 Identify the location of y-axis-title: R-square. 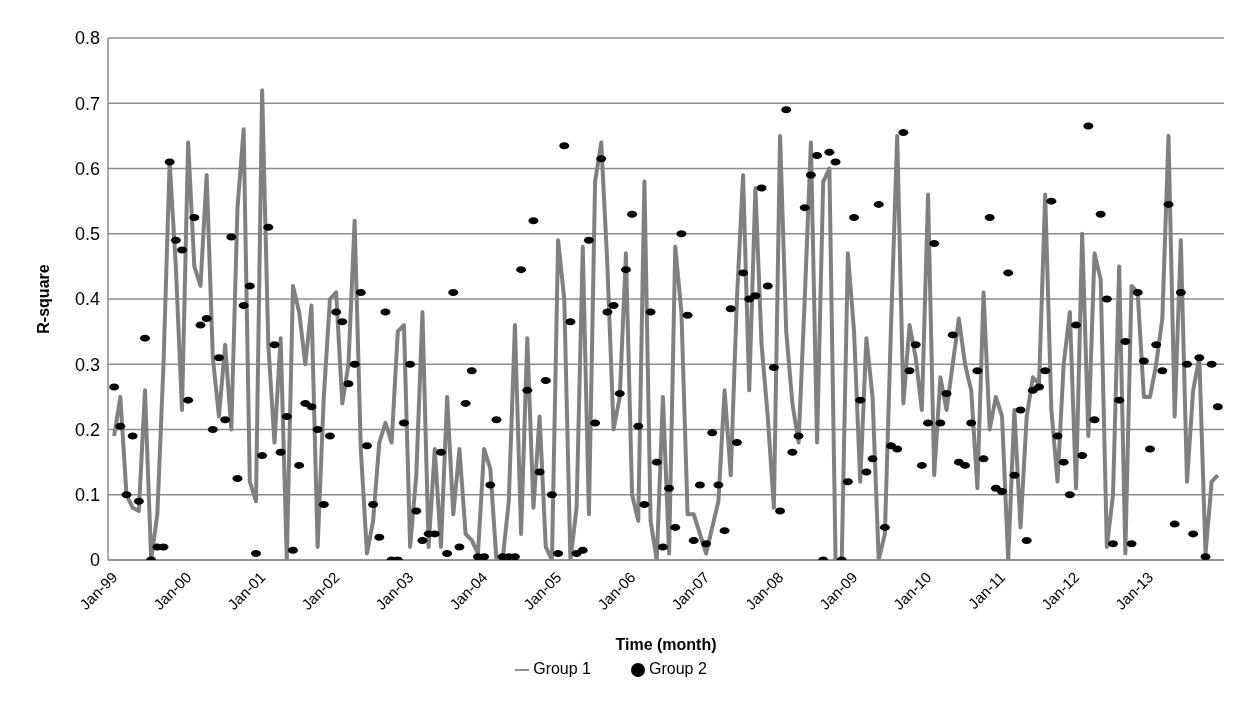
(43, 299).